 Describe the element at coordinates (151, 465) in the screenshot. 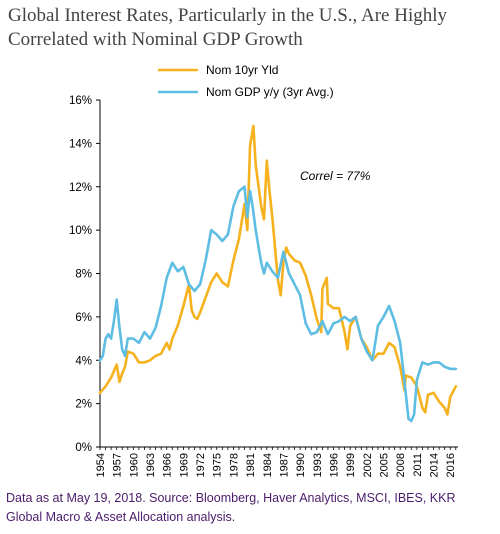

I see `x-tick-label: 1963` at that location.